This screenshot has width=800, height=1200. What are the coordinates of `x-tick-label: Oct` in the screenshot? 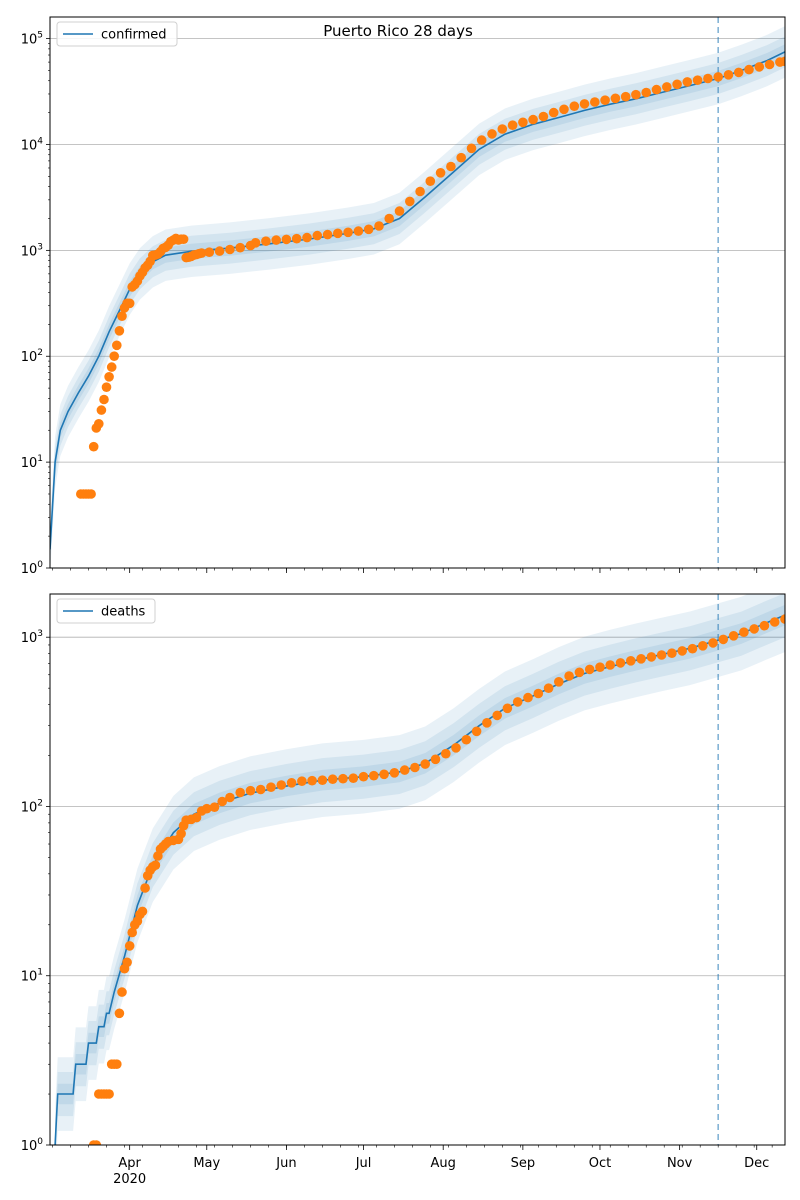 It's located at (600, 1163).